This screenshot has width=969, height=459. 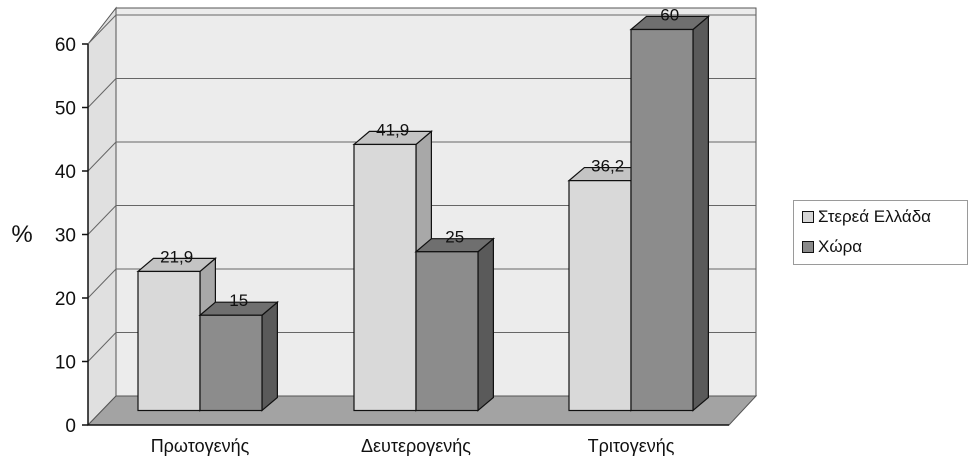 I want to click on x-tick-label: Πρωτογενής, so click(x=200, y=446).